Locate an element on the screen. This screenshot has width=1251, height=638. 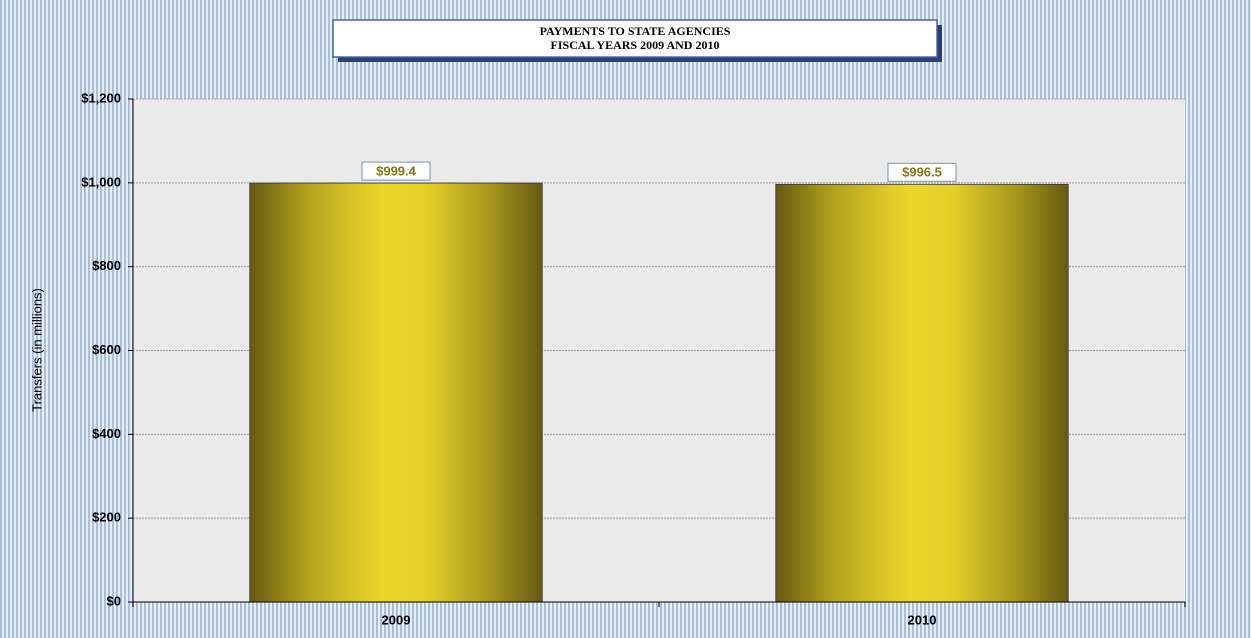
value-label: $996.5 is located at coordinates (922, 172).